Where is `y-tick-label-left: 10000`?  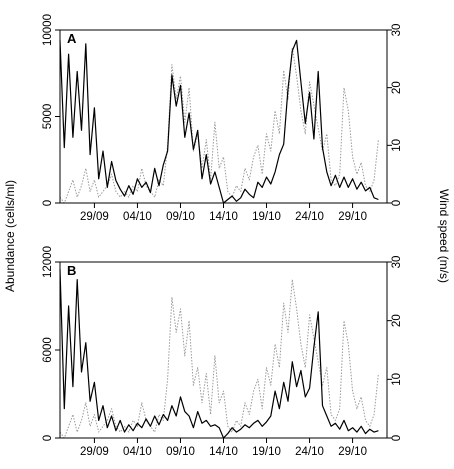
y-tick-label-left: 10000 is located at coordinates (48, 30).